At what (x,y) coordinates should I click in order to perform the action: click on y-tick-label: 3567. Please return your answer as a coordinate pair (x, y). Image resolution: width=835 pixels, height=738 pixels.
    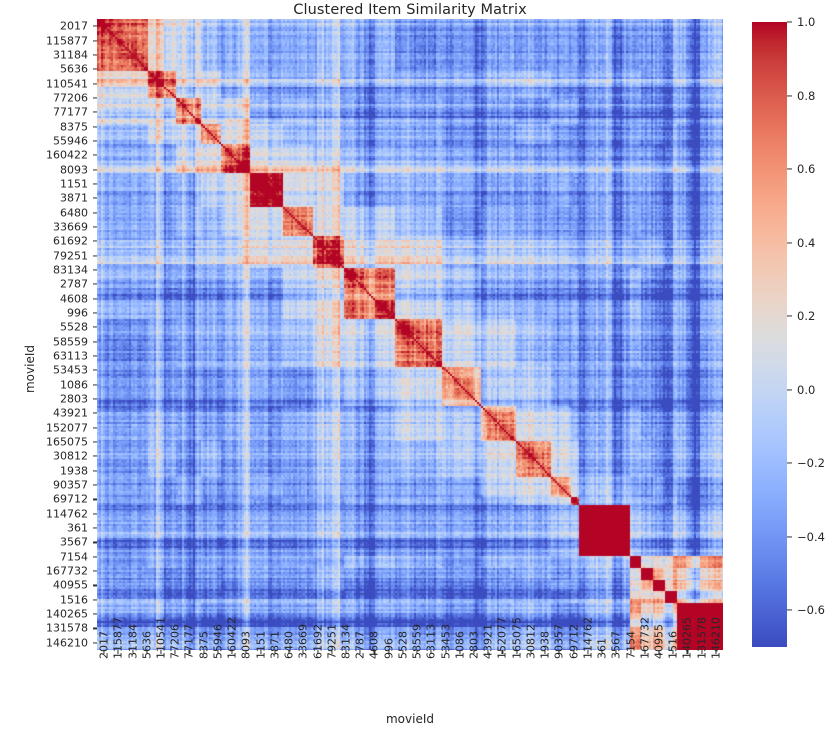
    Looking at the image, I should click on (74, 542).